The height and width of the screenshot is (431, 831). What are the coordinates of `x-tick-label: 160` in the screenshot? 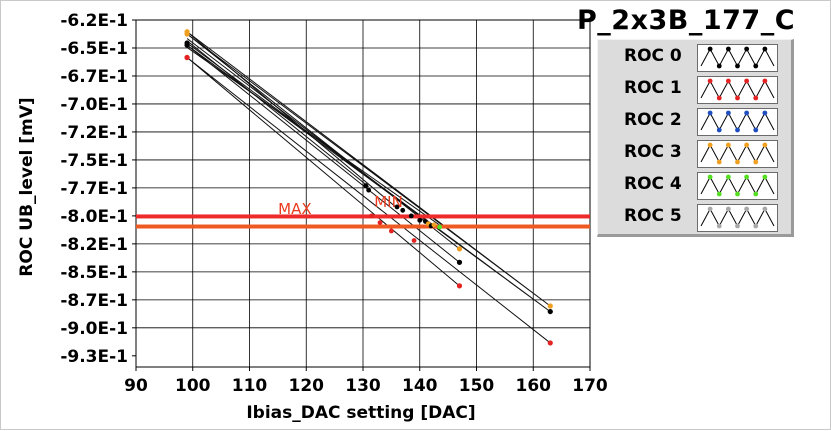 It's located at (534, 386).